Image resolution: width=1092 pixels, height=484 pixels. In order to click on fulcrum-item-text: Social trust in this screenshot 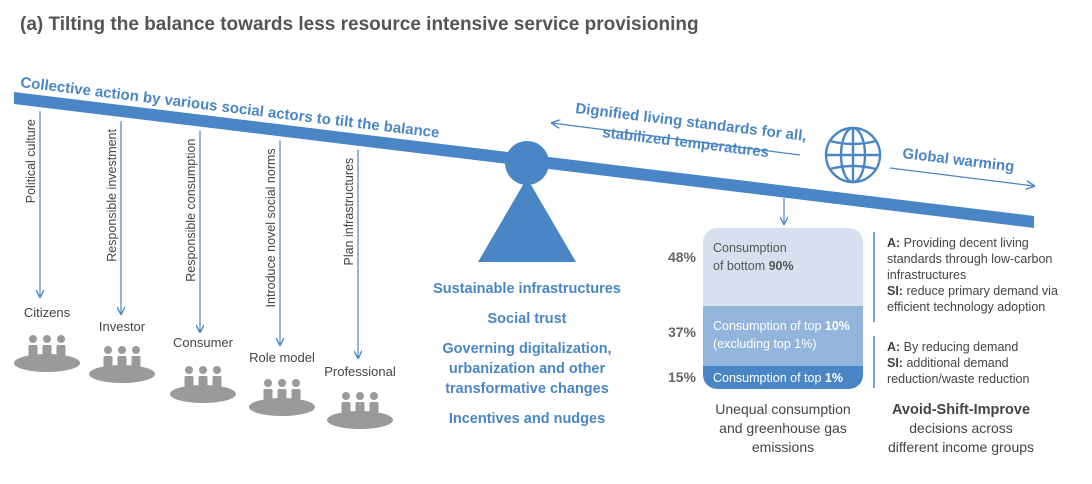, I will do `click(527, 319)`.